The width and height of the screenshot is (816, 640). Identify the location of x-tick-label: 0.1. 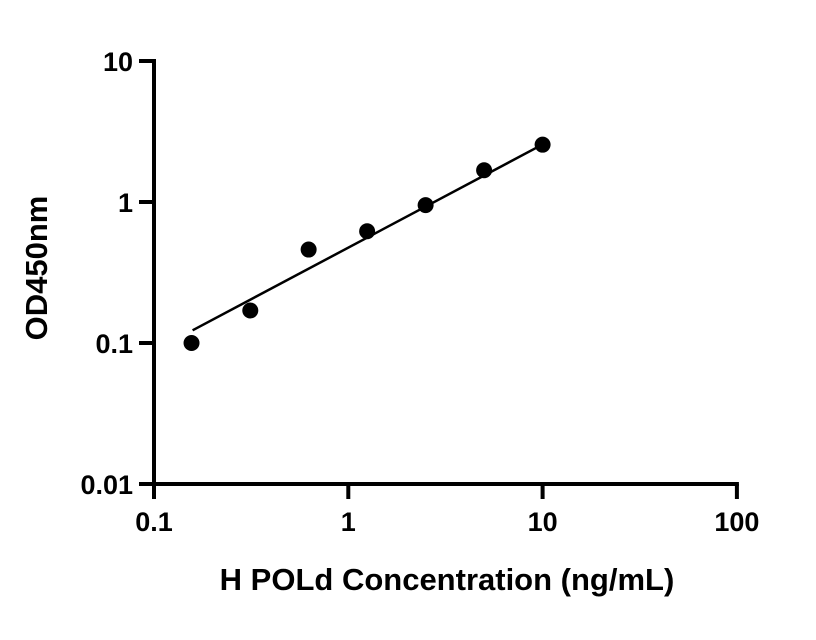
(154, 522).